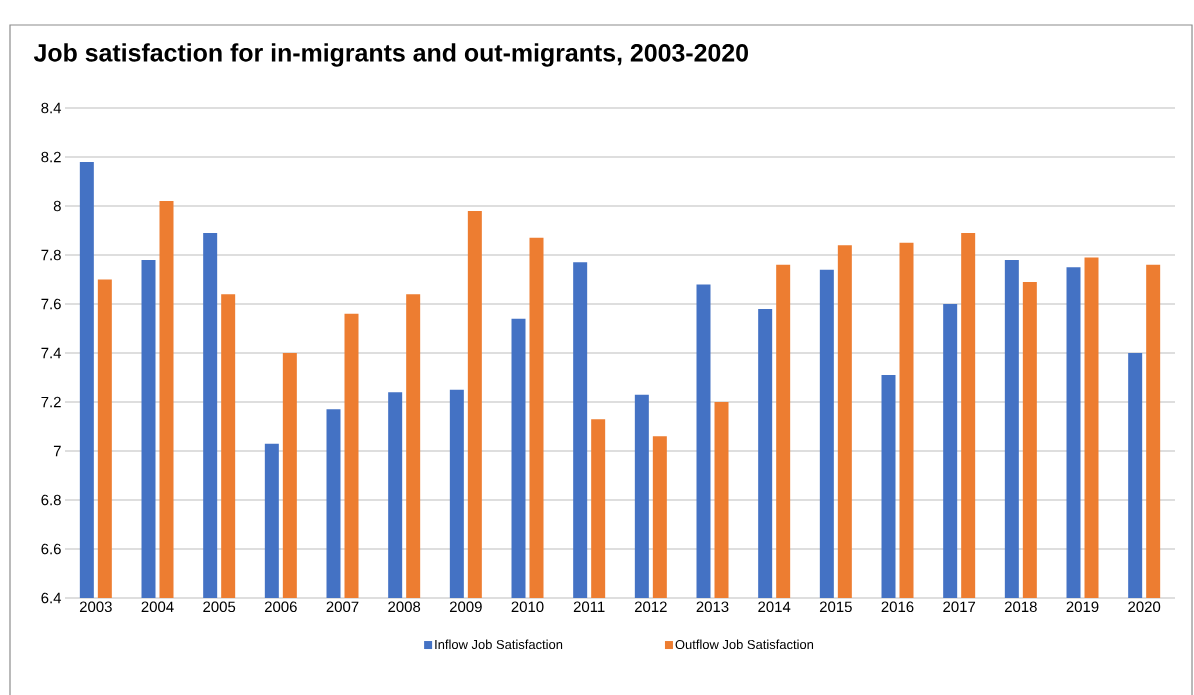 This screenshot has height=695, width=1194. Describe the element at coordinates (51, 157) in the screenshot. I see `y-tick-label: 8.2` at that location.